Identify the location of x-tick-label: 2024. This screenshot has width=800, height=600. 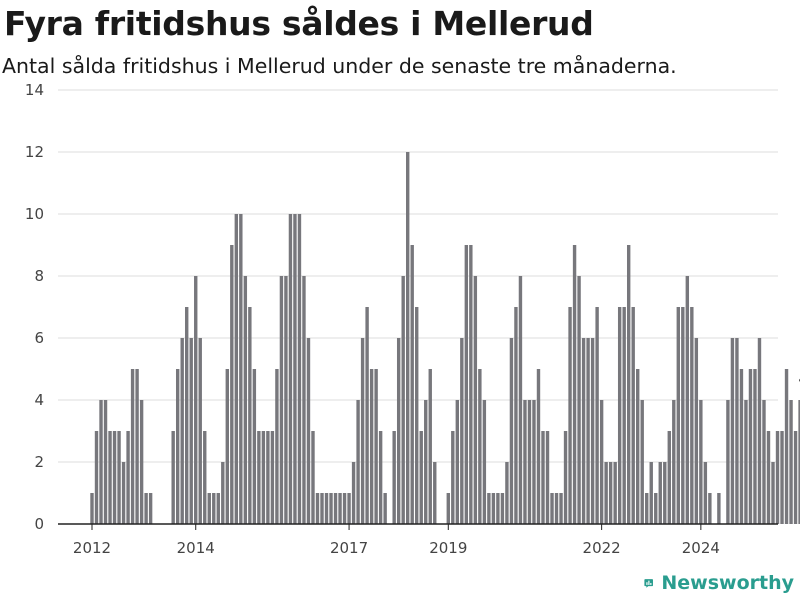
(701, 548).